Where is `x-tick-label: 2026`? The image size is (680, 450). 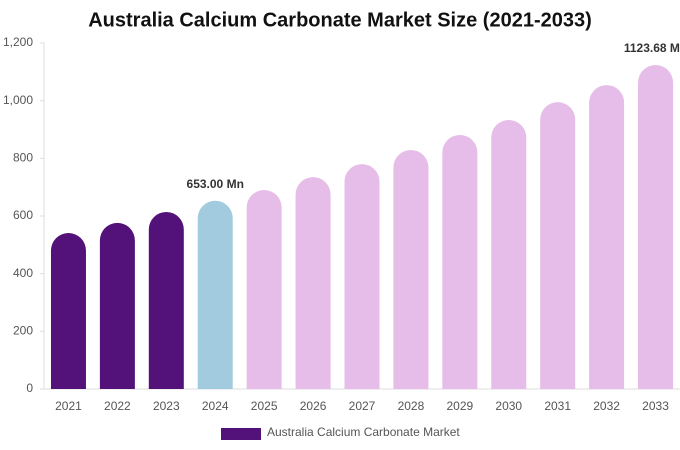
x-tick-label: 2026 is located at coordinates (313, 406).